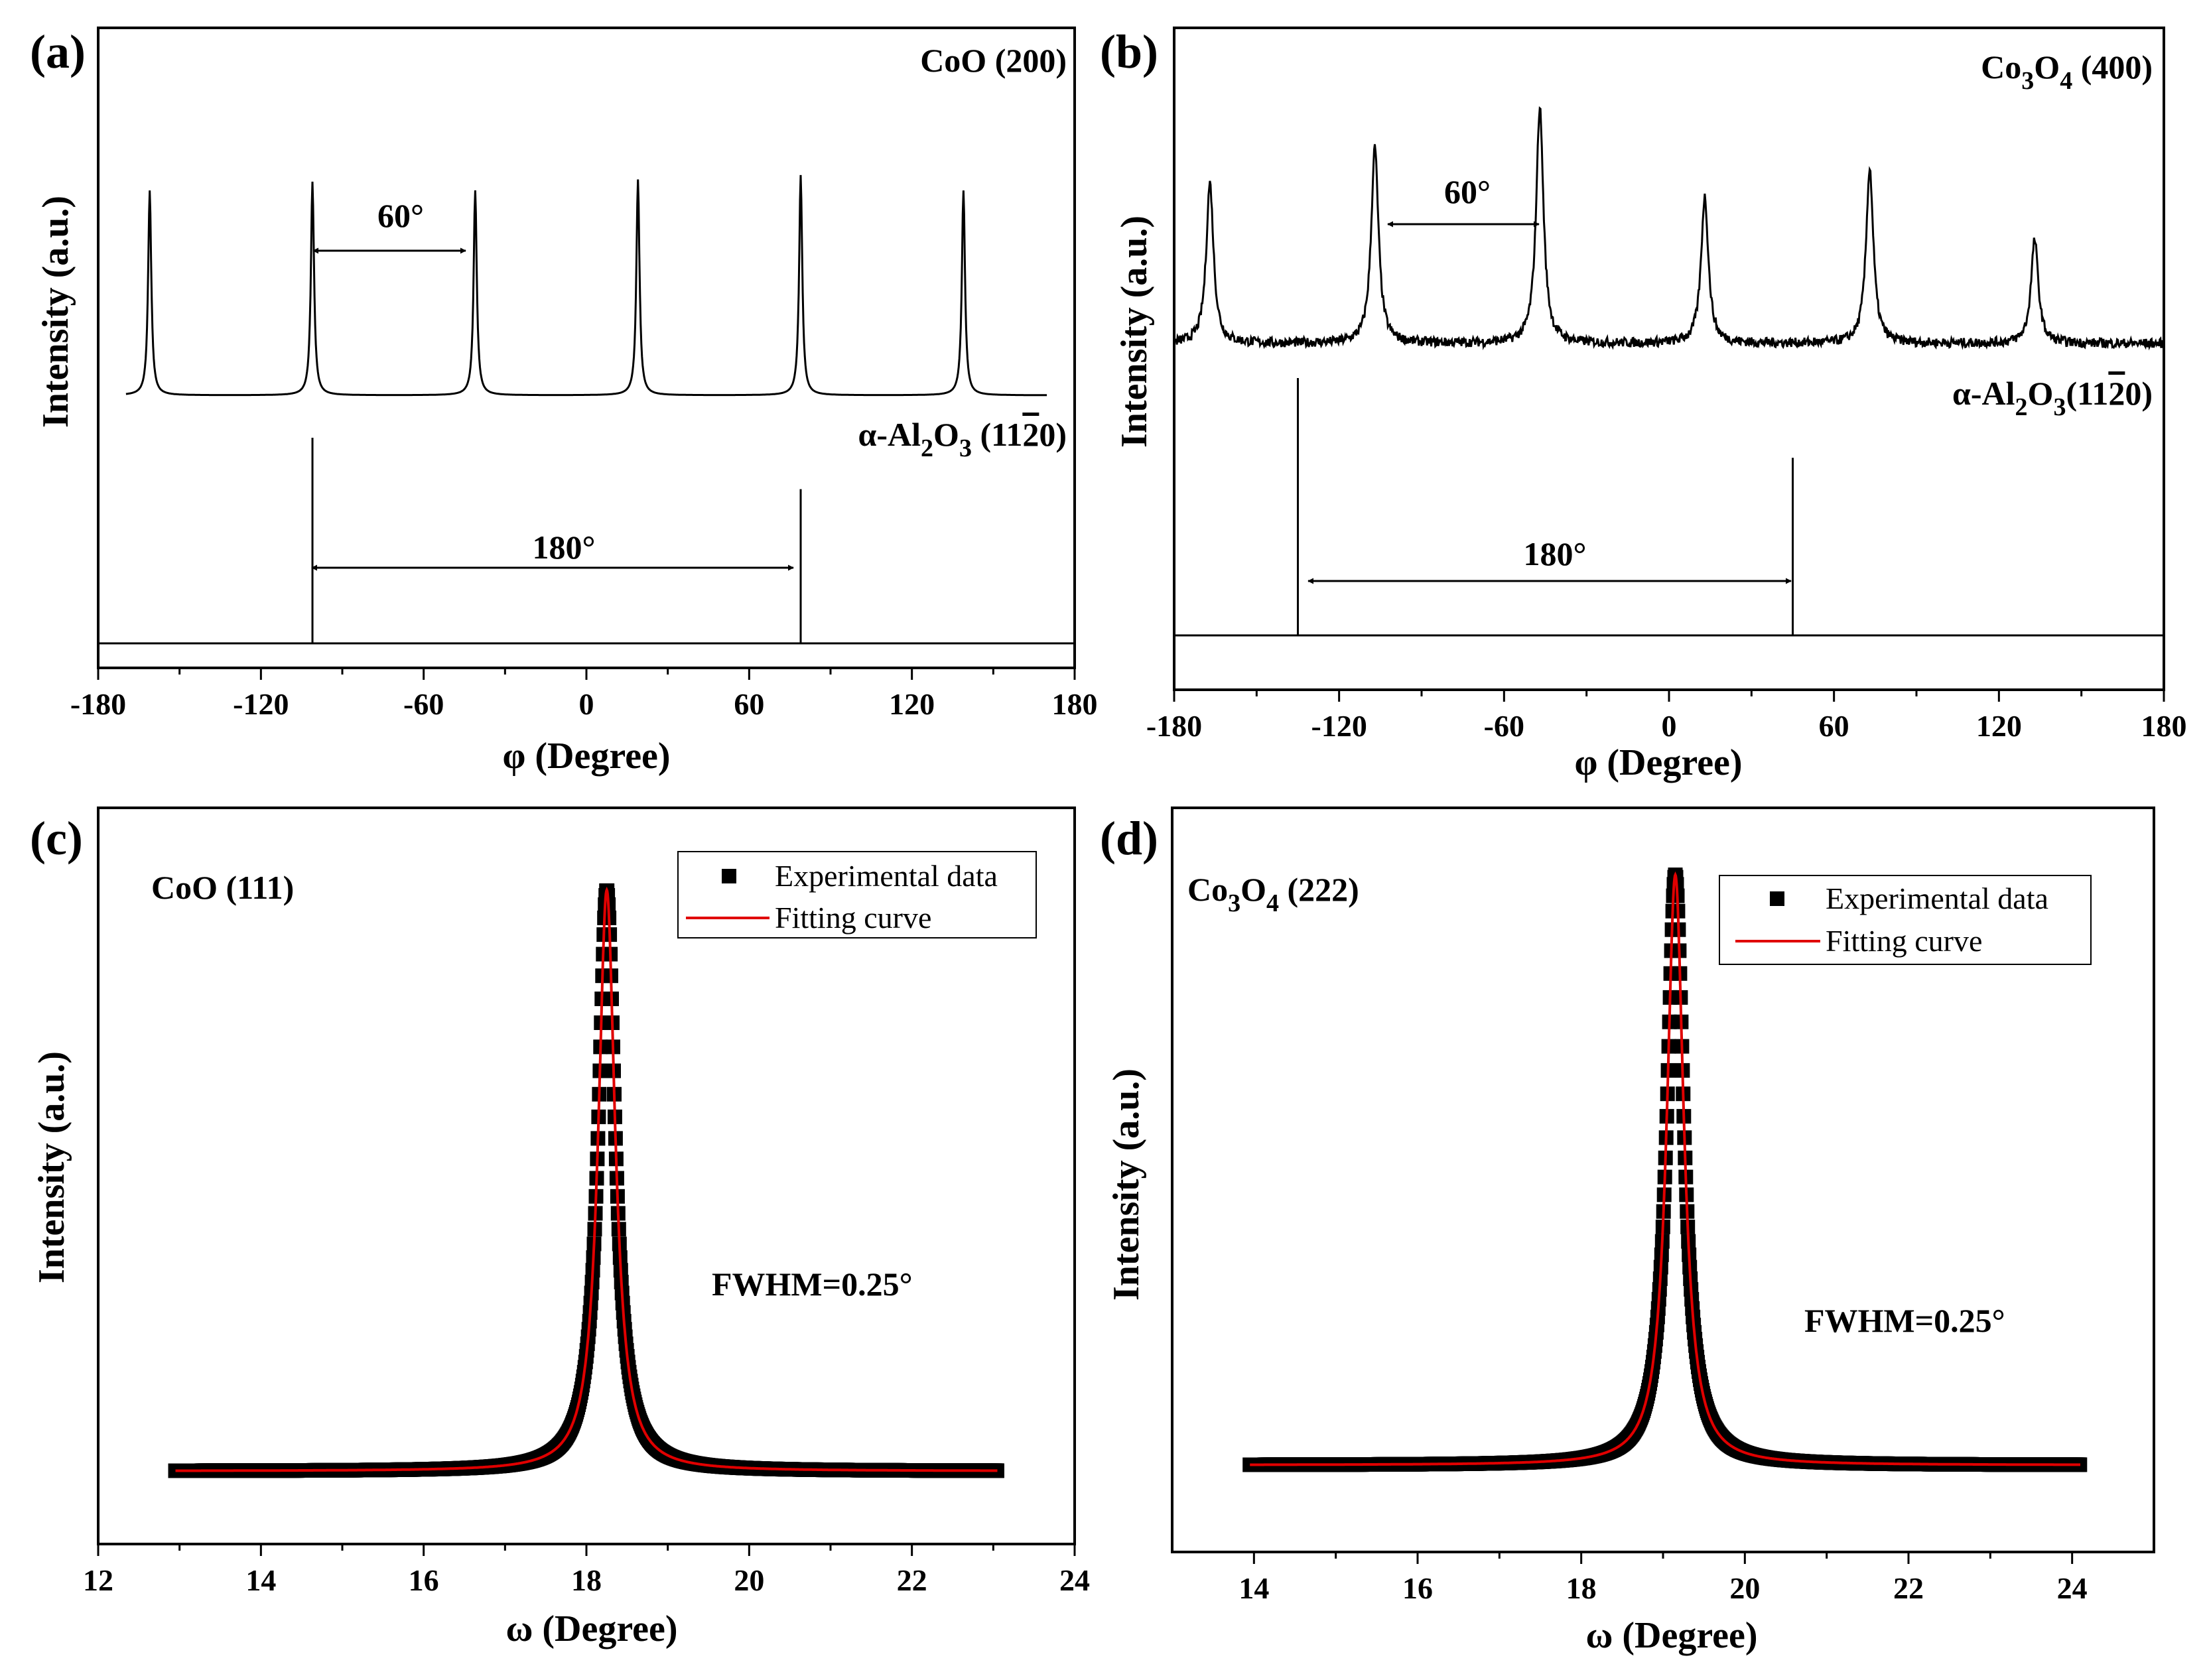 The image size is (2207, 1680). Describe the element at coordinates (1253, 1588) in the screenshot. I see `d-tick-label-0: 14` at that location.